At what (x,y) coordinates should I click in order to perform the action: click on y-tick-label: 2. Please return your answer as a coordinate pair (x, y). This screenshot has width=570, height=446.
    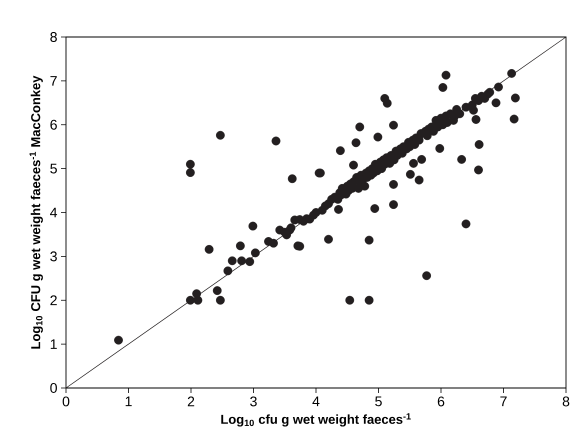
    Looking at the image, I should click on (53, 300).